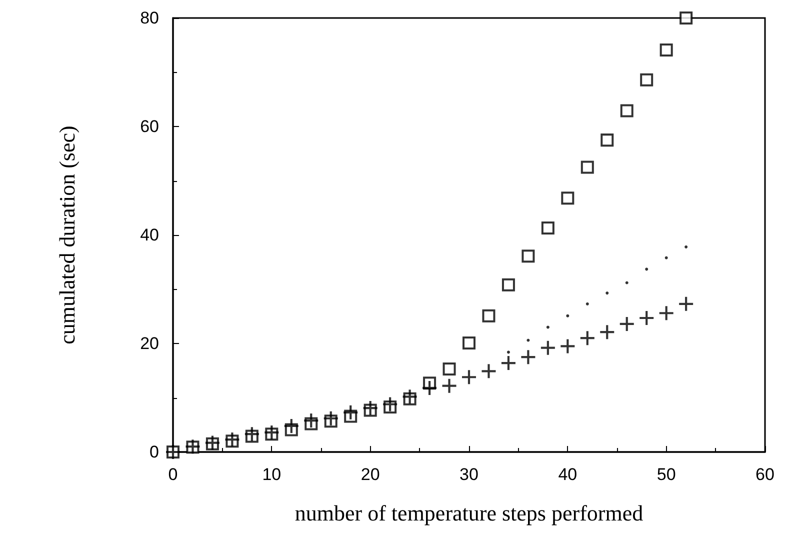  I want to click on x-tick-label: 0, so click(173, 474).